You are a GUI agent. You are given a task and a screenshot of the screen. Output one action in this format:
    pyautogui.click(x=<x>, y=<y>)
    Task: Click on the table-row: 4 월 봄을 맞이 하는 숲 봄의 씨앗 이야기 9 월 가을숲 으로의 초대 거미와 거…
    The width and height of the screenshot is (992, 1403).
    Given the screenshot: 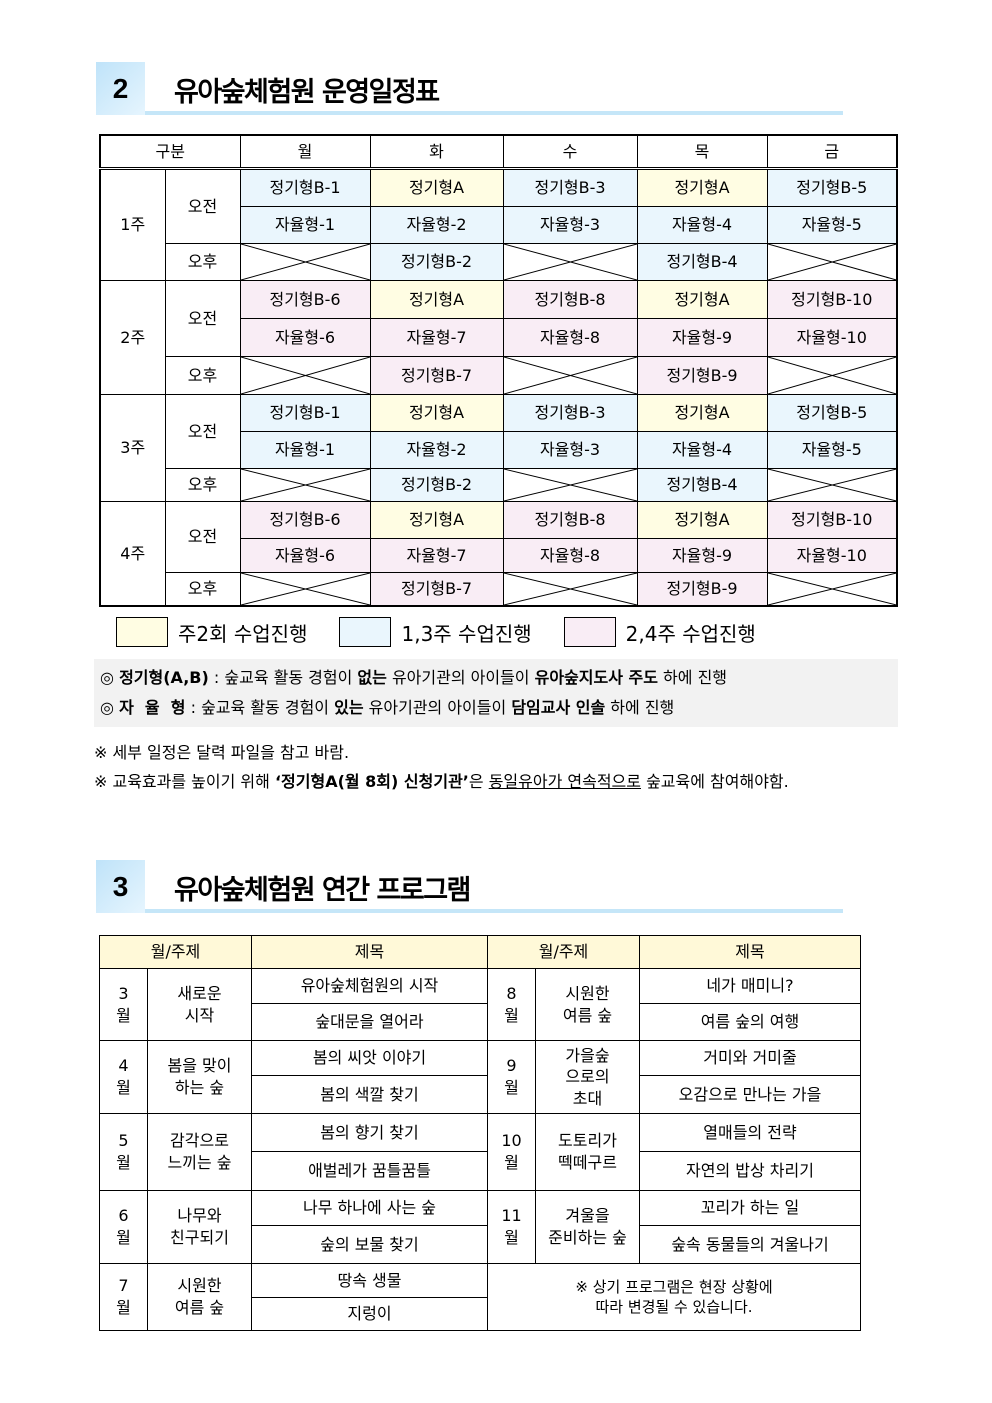 What is the action you would take?
    pyautogui.click(x=480, y=1077)
    